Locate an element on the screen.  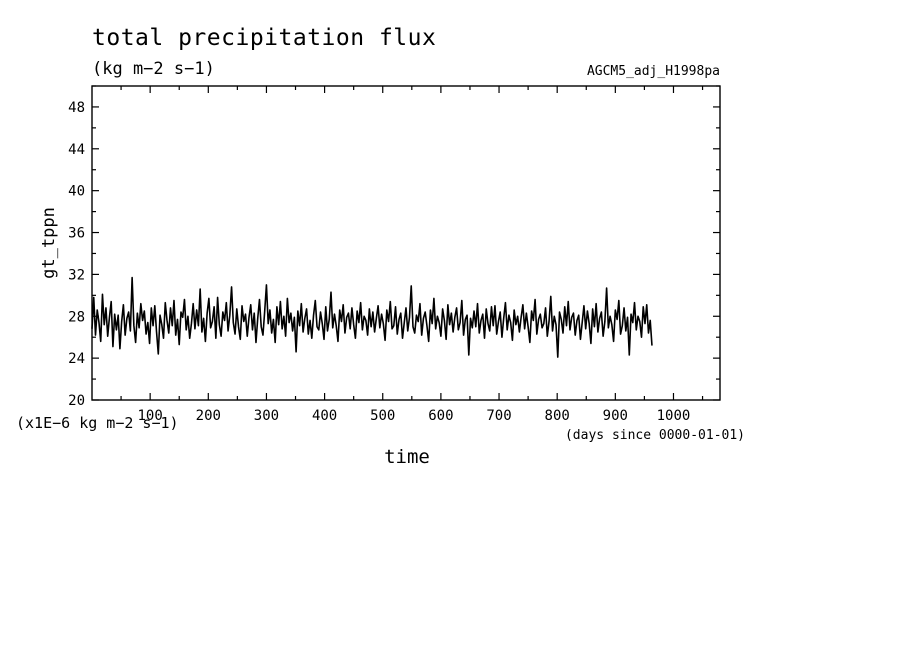
y-tick-label: 48 is located at coordinates (76, 108).